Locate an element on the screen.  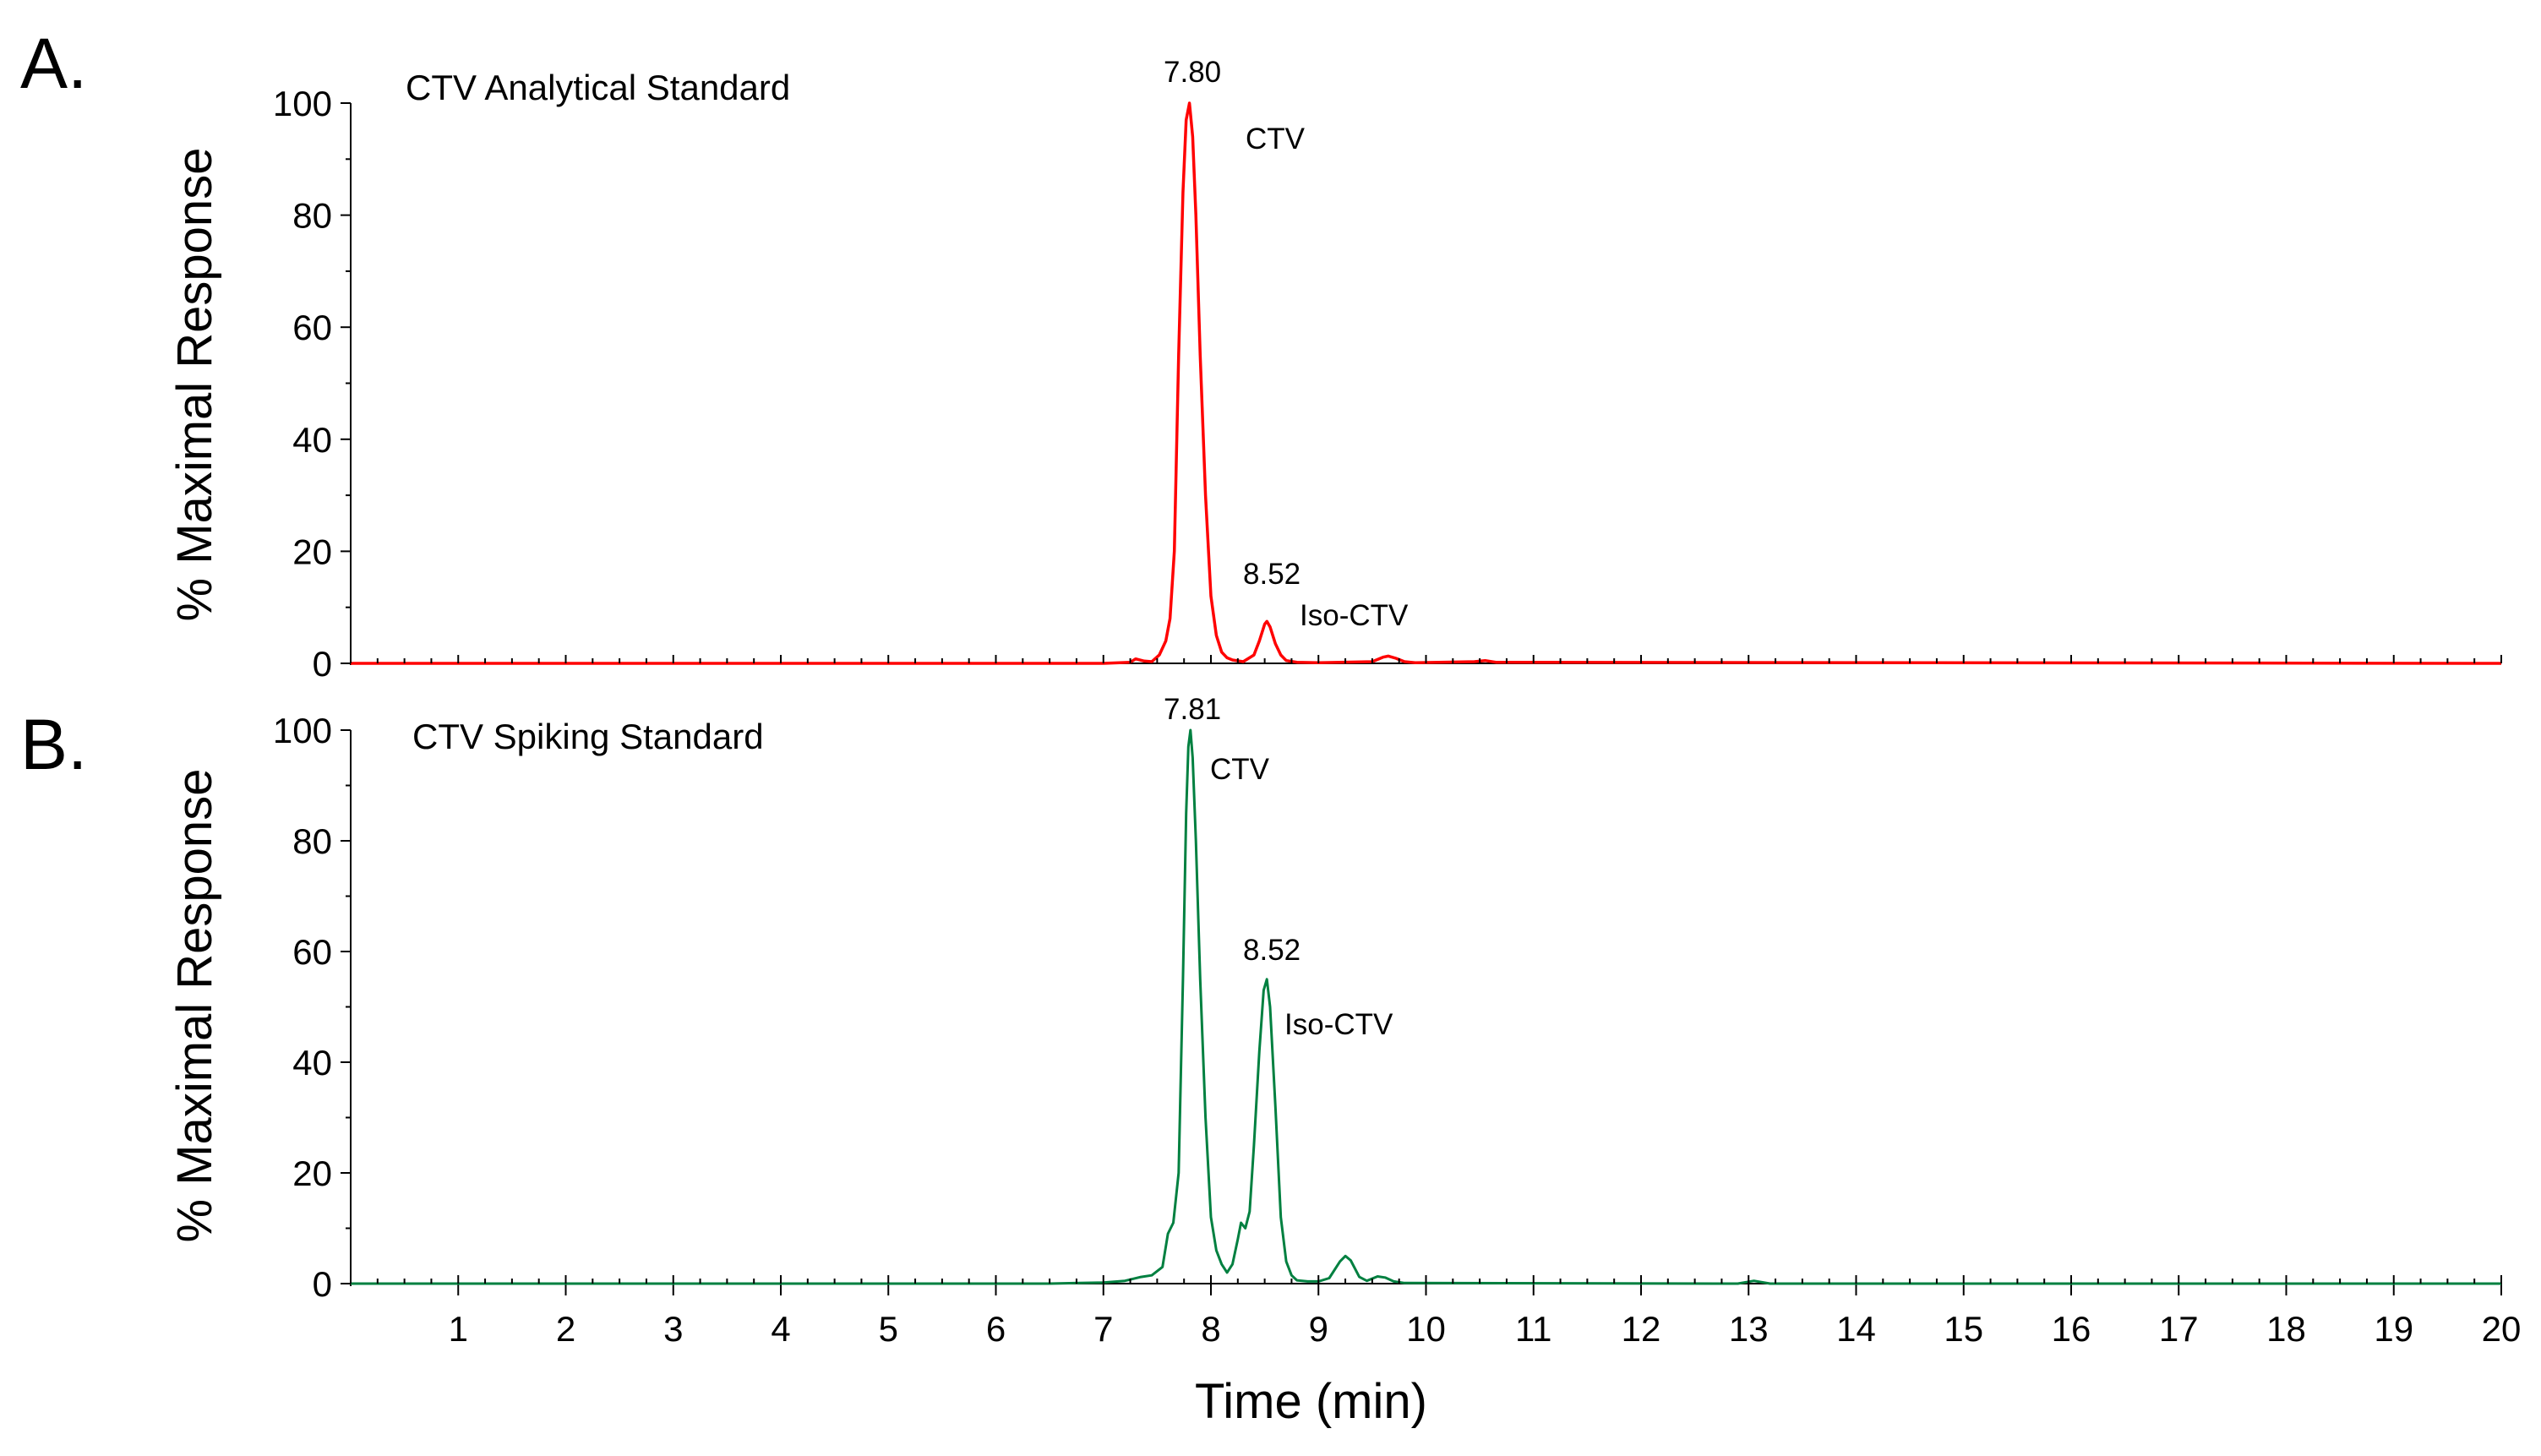
x-tick-label: 1 is located at coordinates (459, 1329).